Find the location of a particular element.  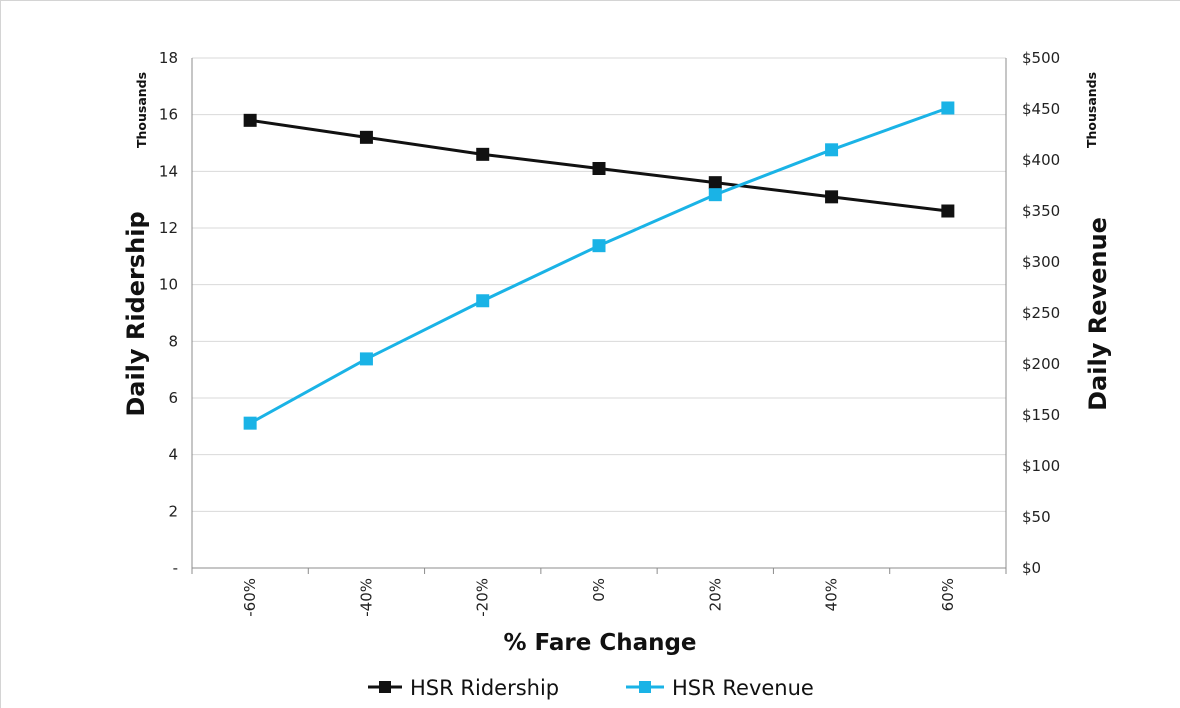

left-tick-label: 14 is located at coordinates (168, 171).